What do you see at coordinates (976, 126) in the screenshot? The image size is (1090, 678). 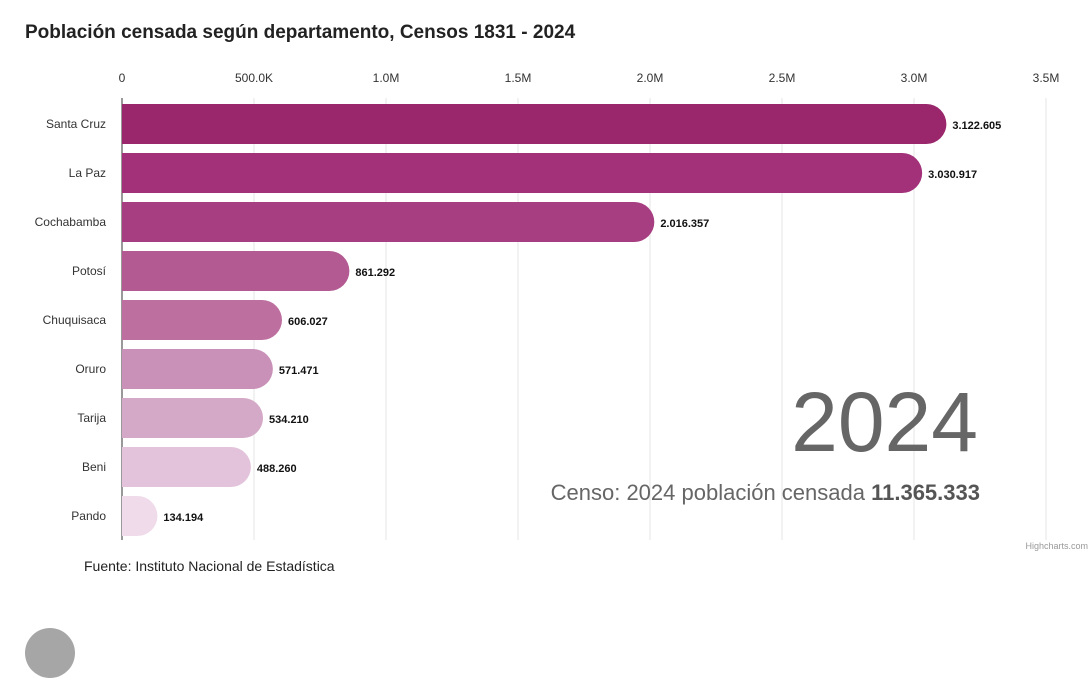 I see `data-label: 3.122.605` at bounding box center [976, 126].